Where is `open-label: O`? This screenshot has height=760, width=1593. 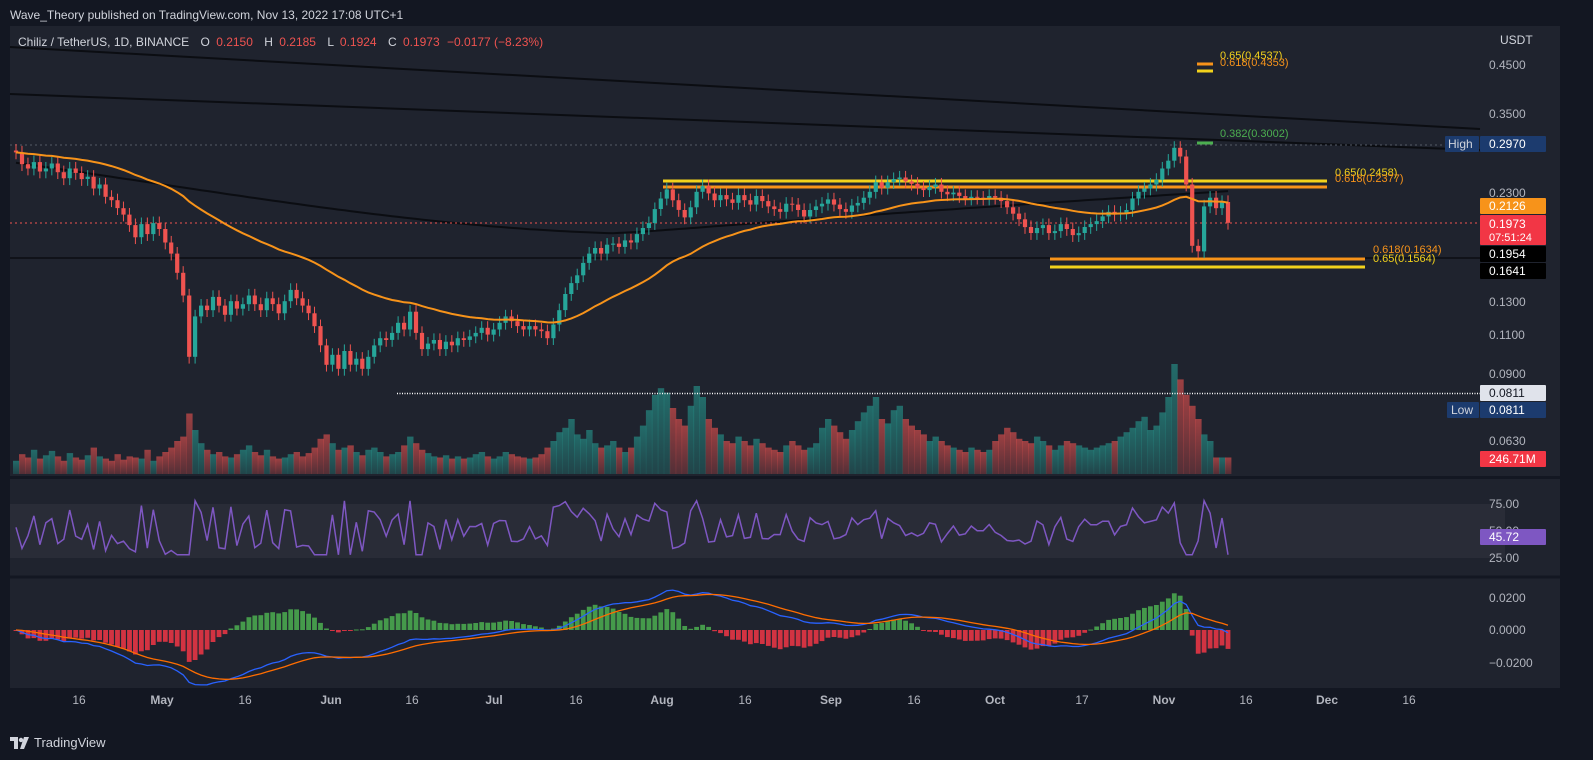 open-label: O is located at coordinates (205, 42).